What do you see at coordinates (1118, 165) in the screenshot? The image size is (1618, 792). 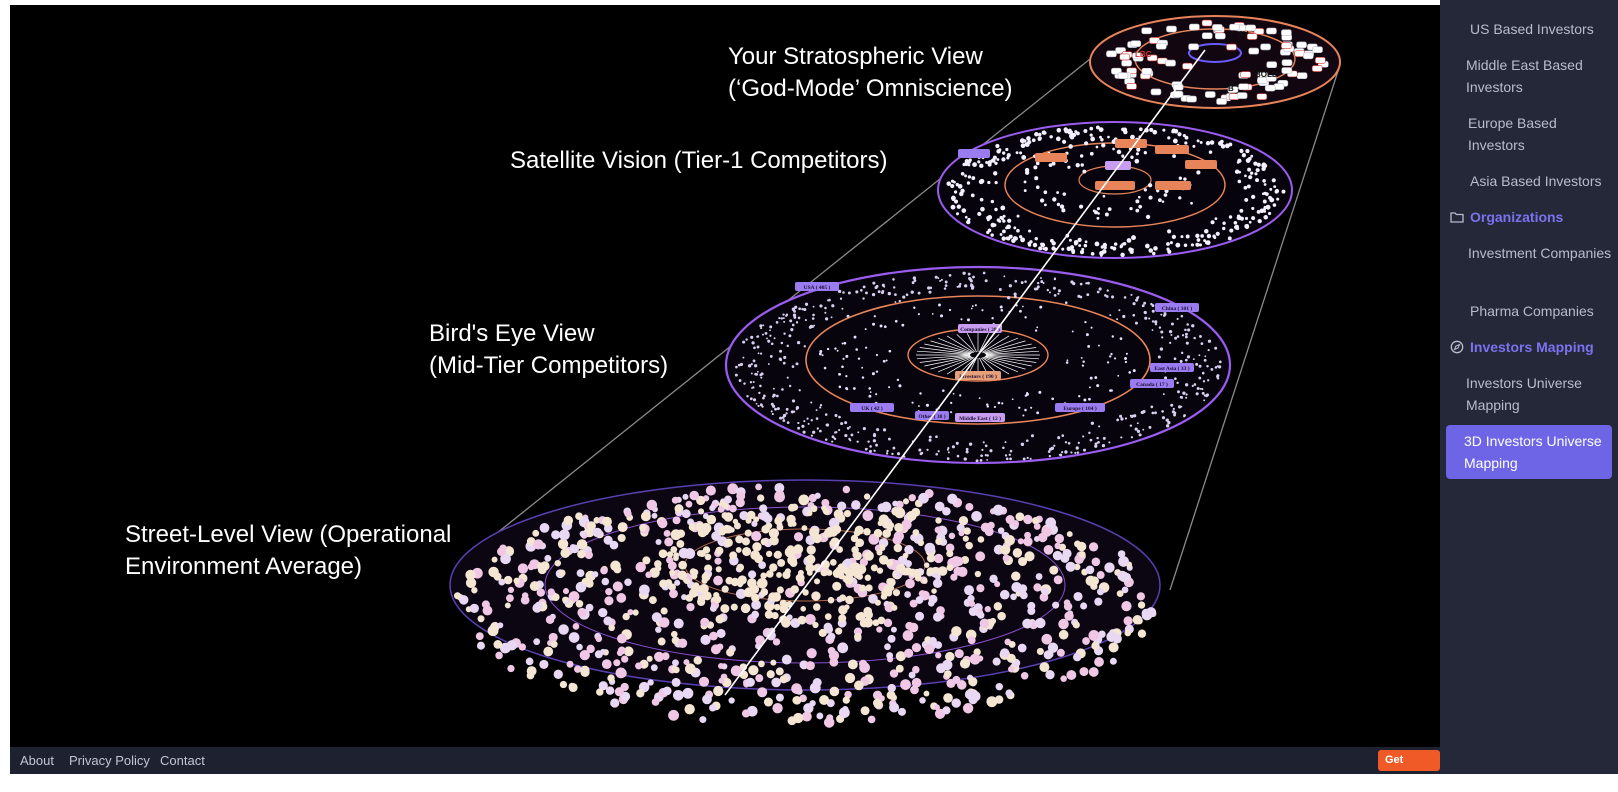 I see `cluster-tag` at bounding box center [1118, 165].